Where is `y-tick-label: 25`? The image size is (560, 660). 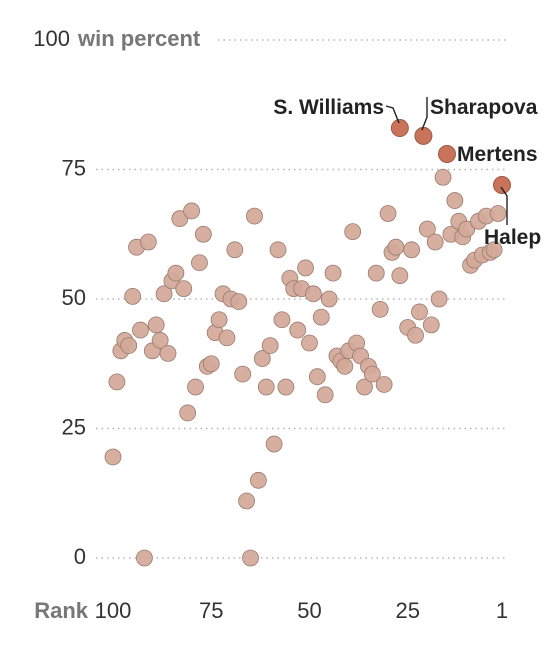
y-tick-label: 25 is located at coordinates (74, 426).